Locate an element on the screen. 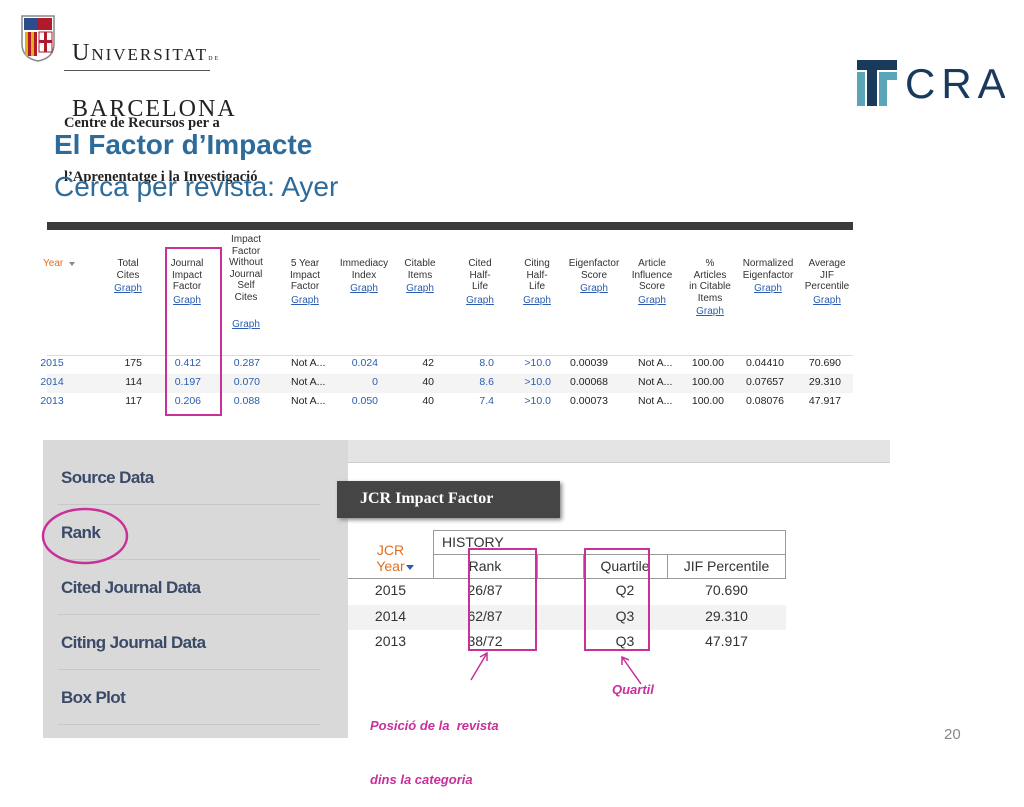 The height and width of the screenshot is (807, 1024). cell: 29.310 is located at coordinates (824, 382).